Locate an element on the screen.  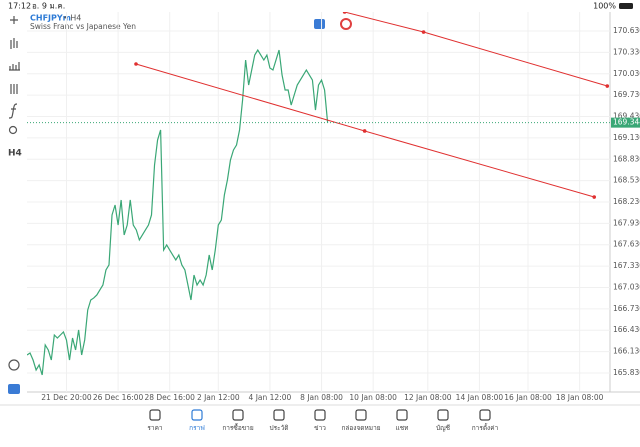
battery-icon is located at coordinates (626, 6).